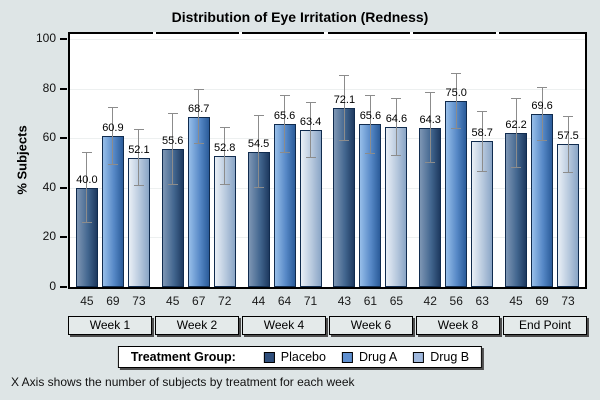 The image size is (600, 400). Describe the element at coordinates (300, 17) in the screenshot. I see `chart-title: Distribution of Eye Irritation (Redness)` at that location.